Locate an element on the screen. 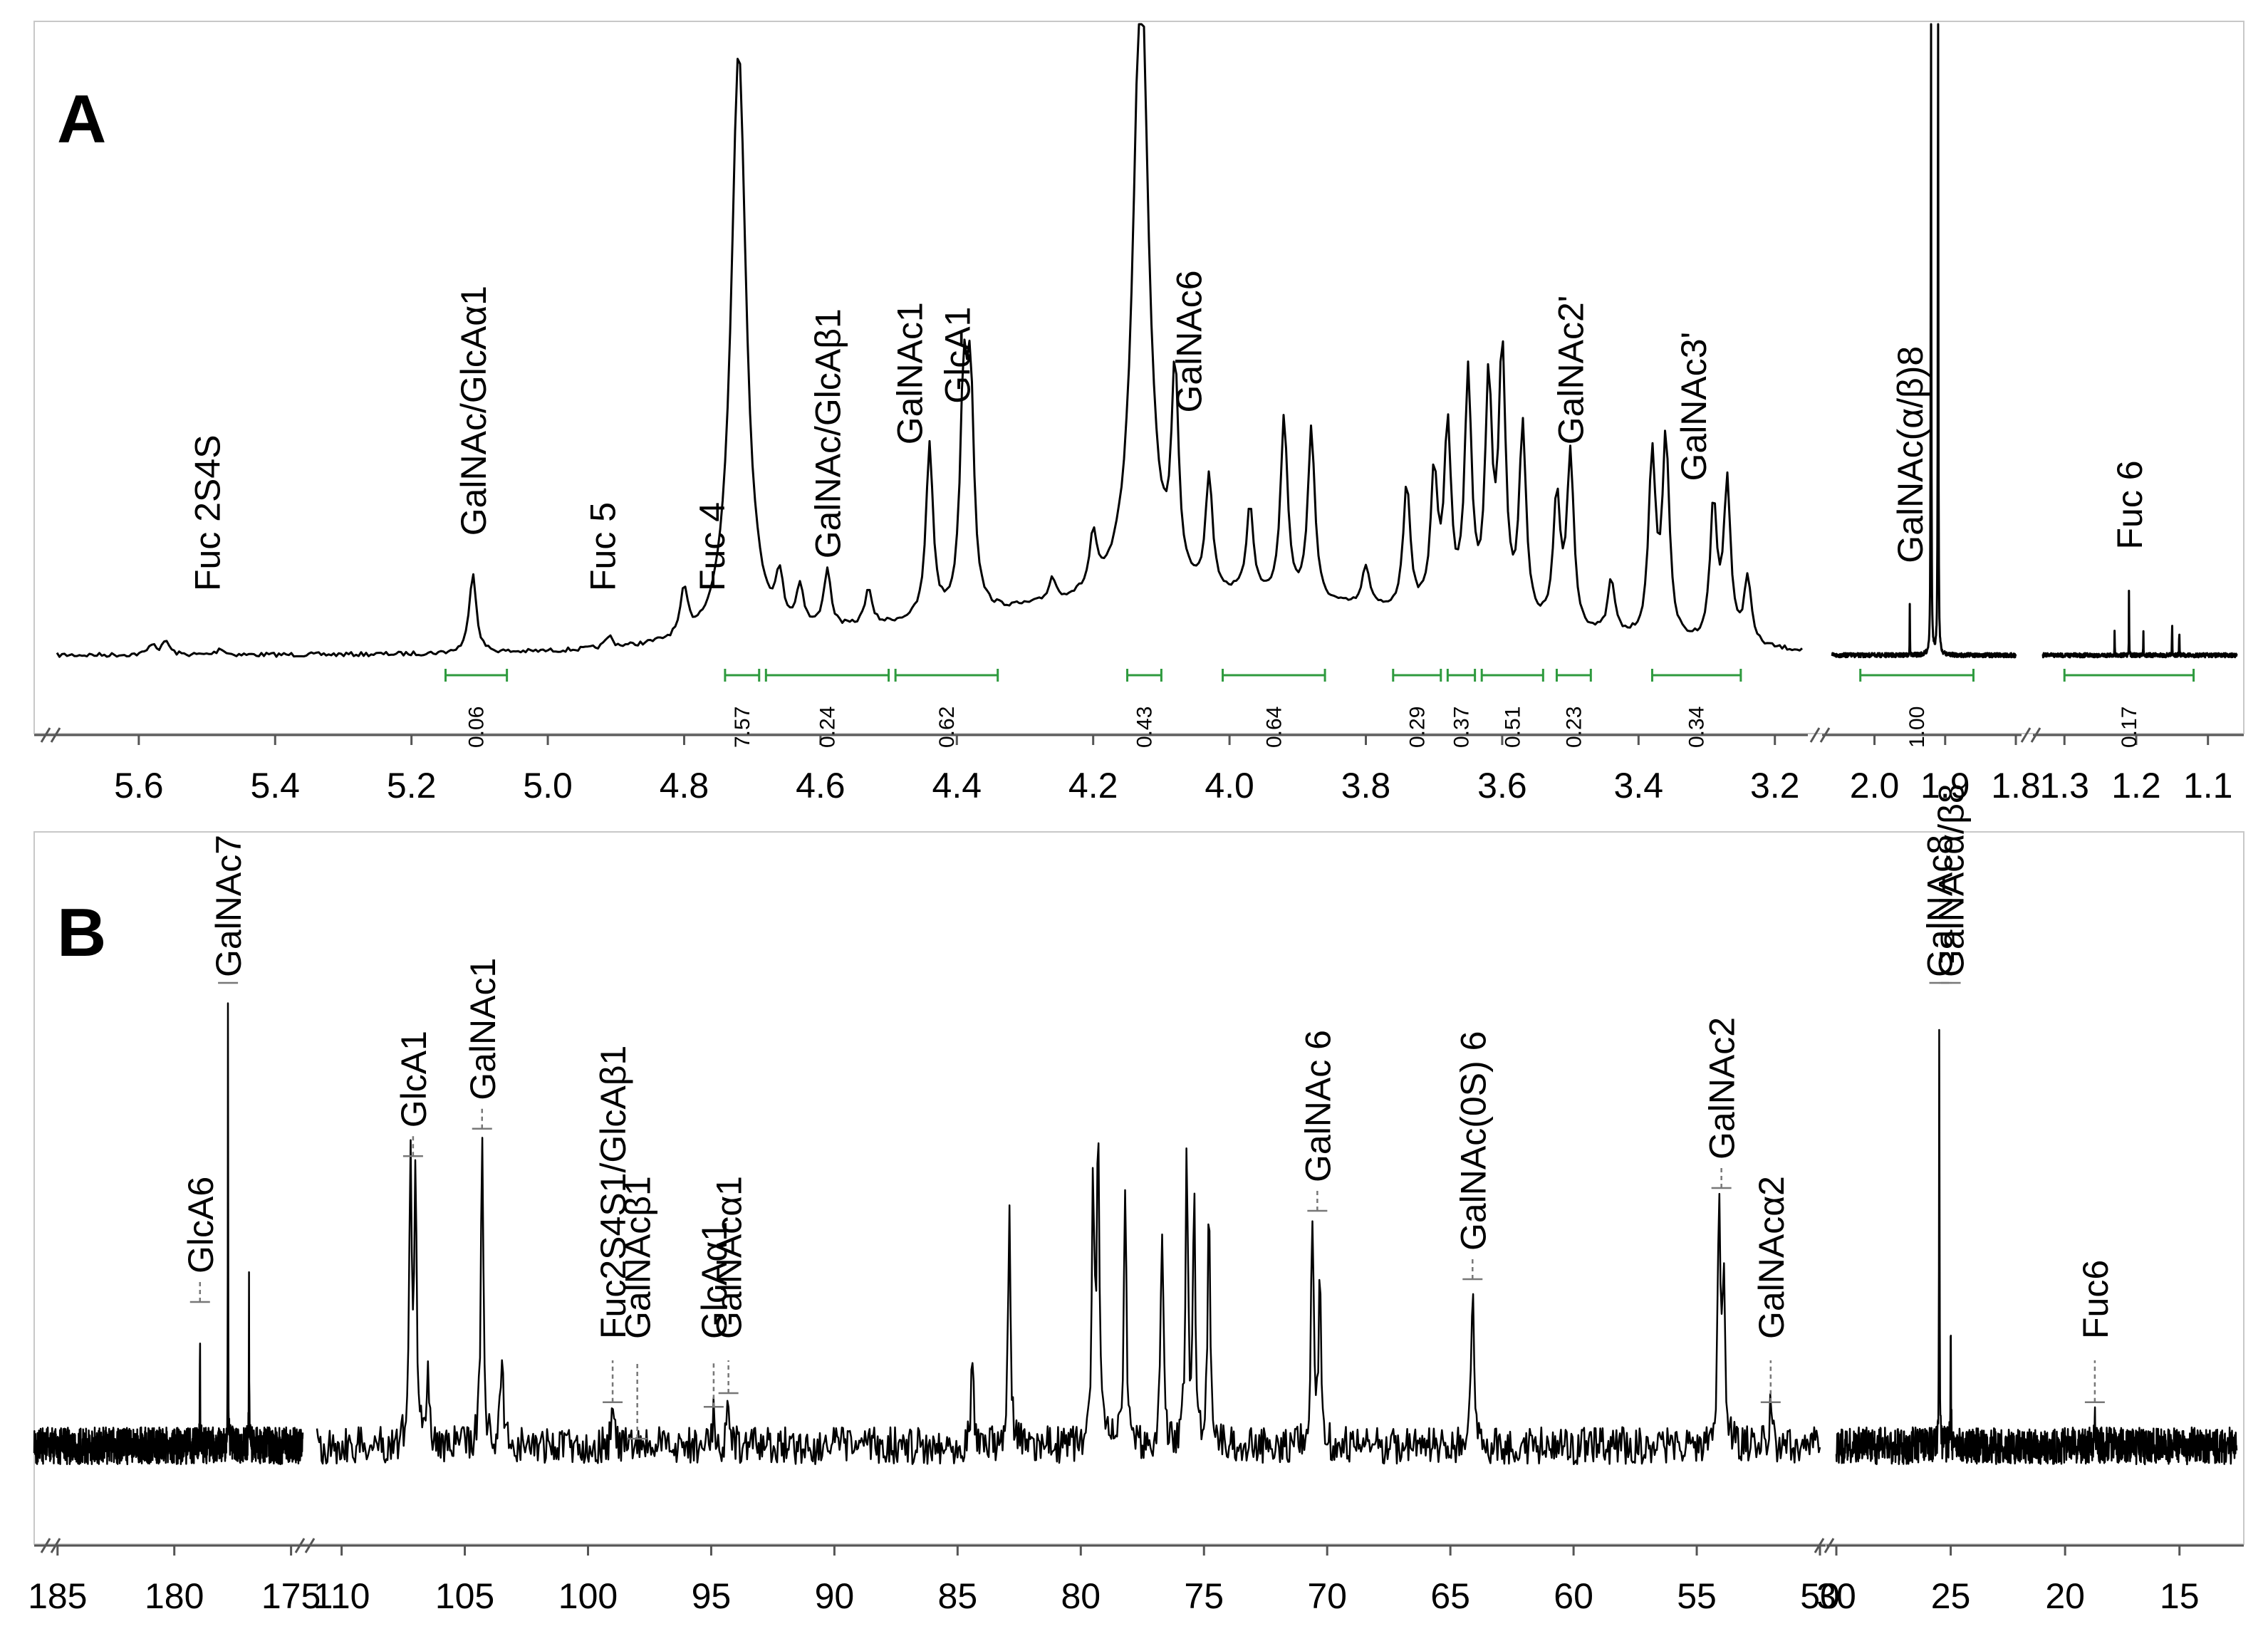 This screenshot has height=1641, width=2268. peak-annotation: GalNAc7 is located at coordinates (229, 906).